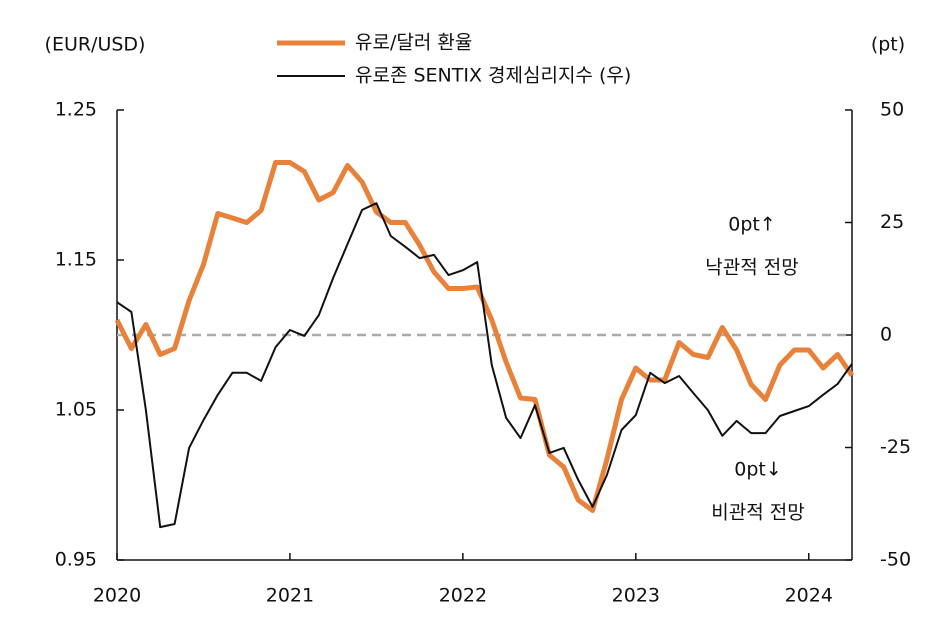  Describe the element at coordinates (76, 260) in the screenshot. I see `y-tick-label: 1.15` at that location.